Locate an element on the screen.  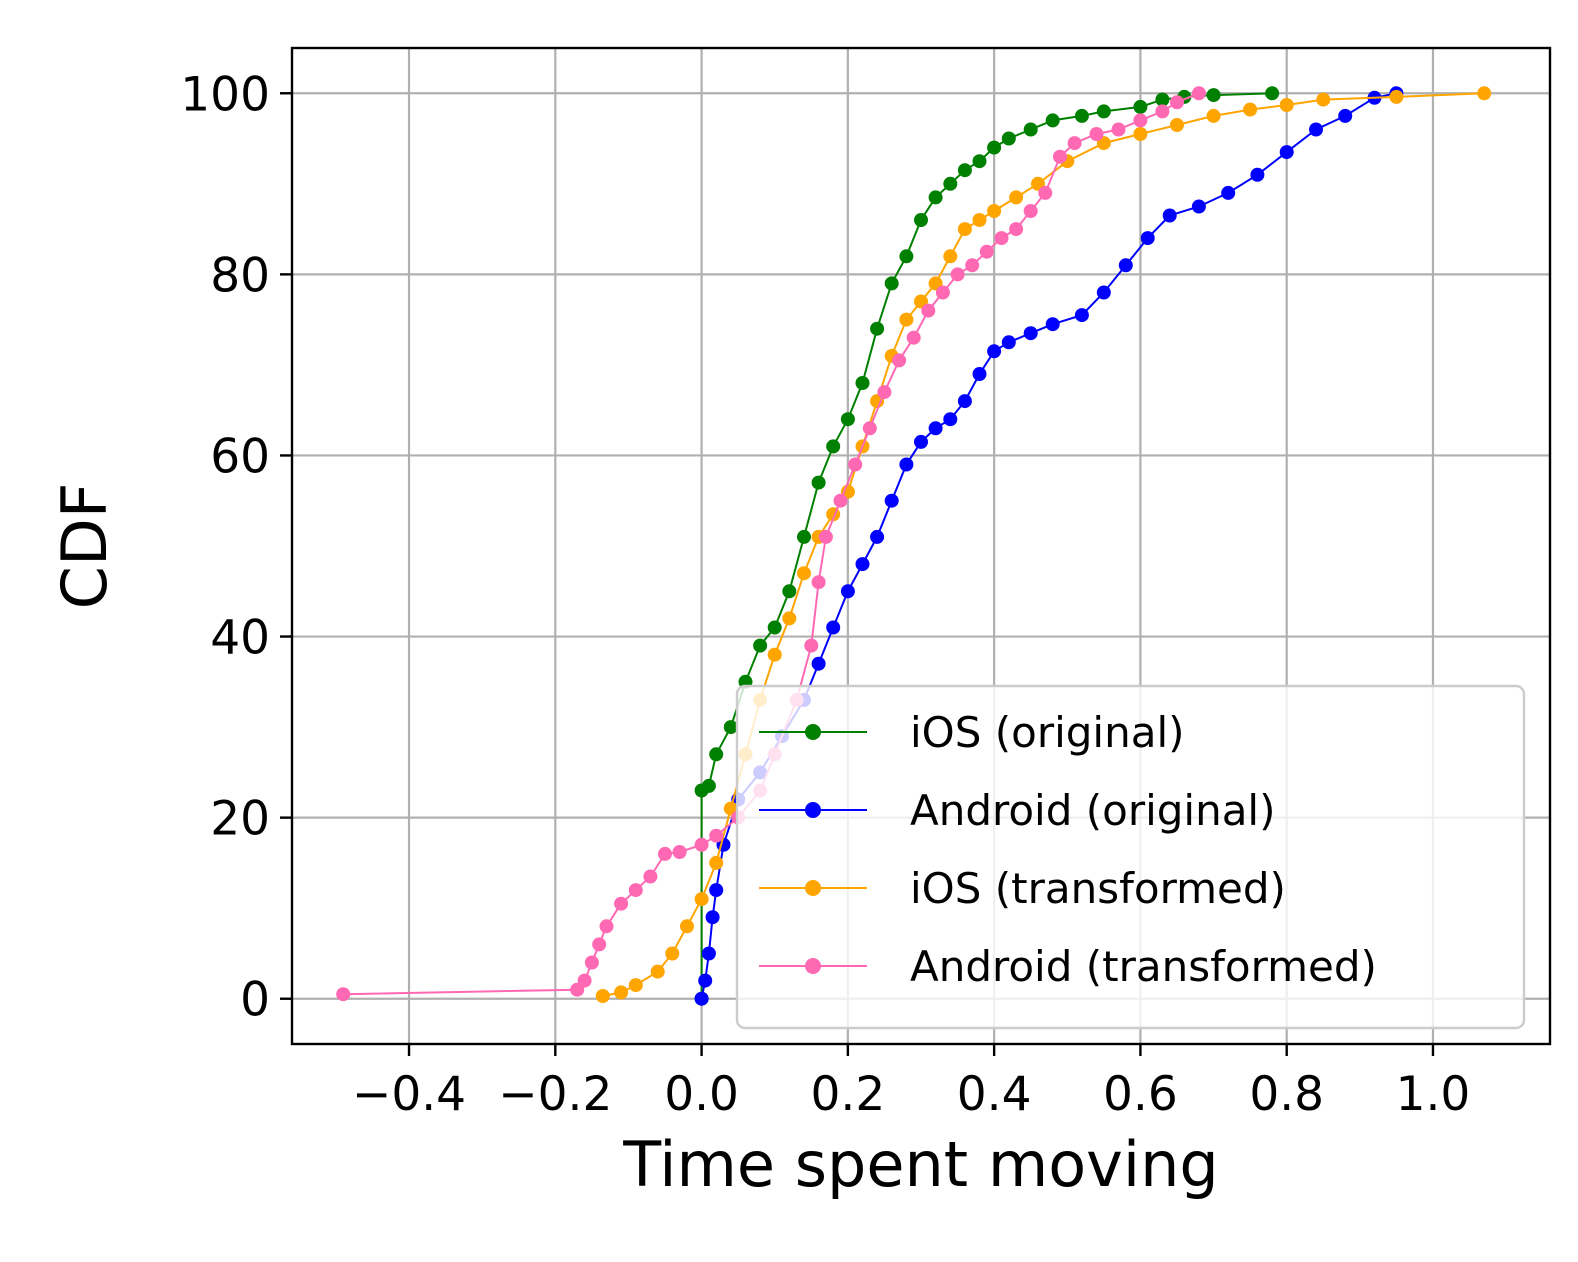
y-tick-label: 20 is located at coordinates (240, 819).